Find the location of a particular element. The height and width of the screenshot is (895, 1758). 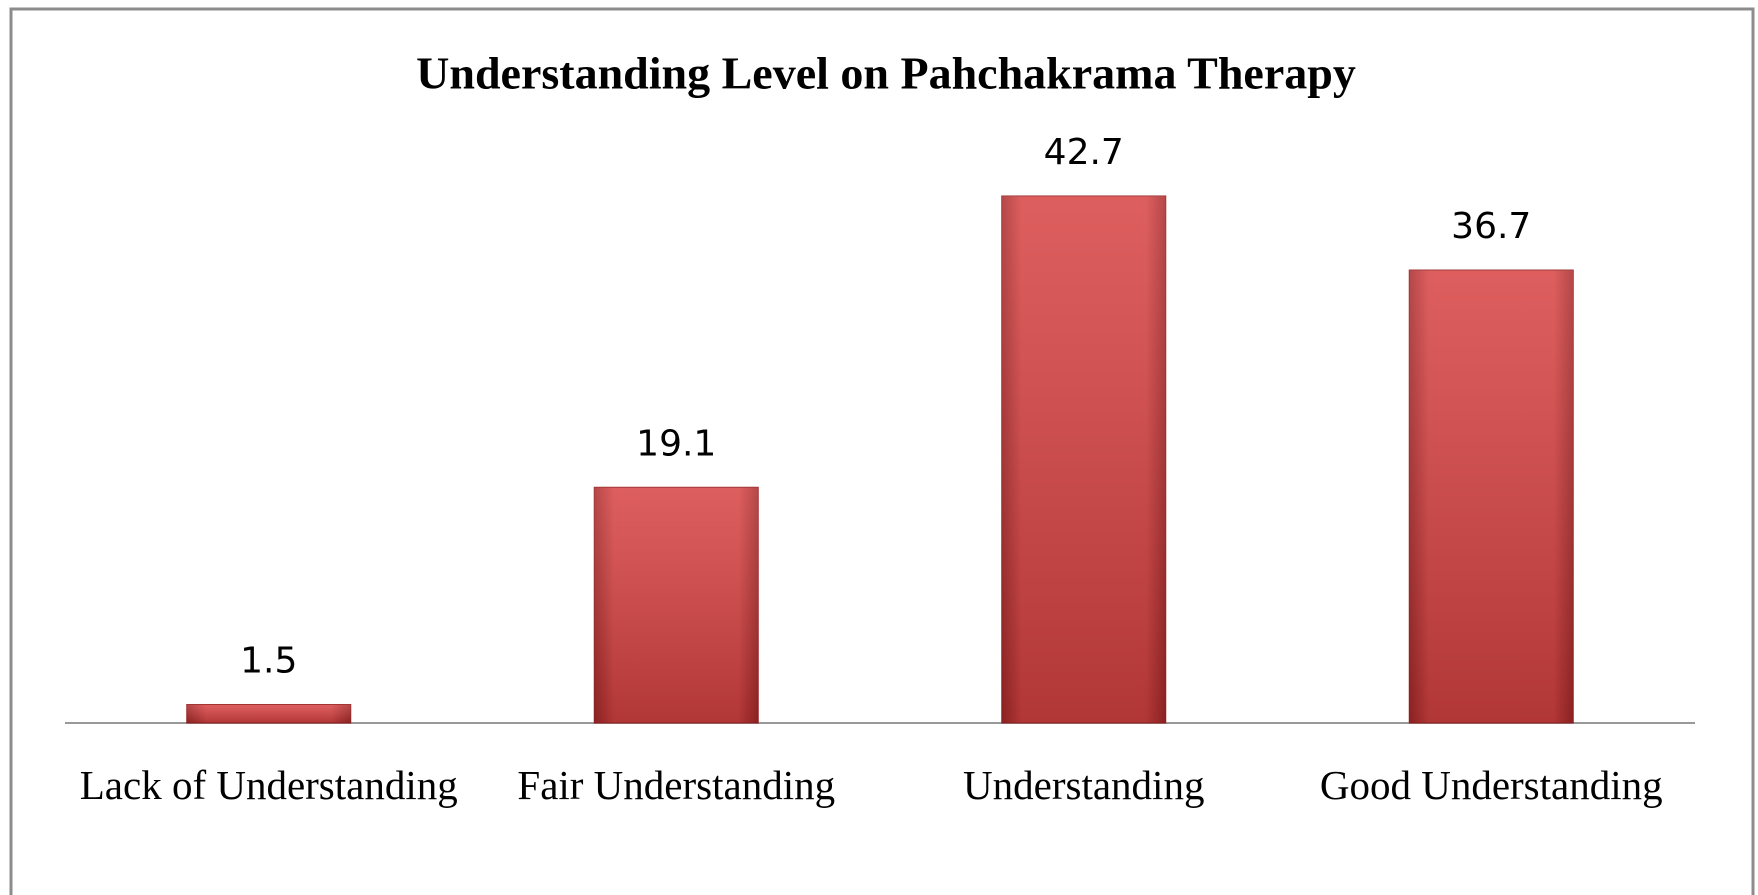

x-tick-label: Lack of Understanding is located at coordinates (268, 785).